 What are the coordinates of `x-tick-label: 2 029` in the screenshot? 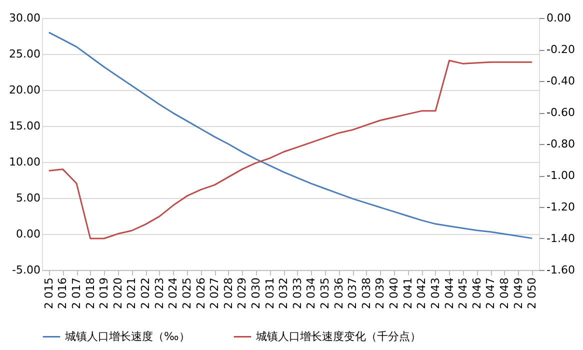 It's located at (242, 293).